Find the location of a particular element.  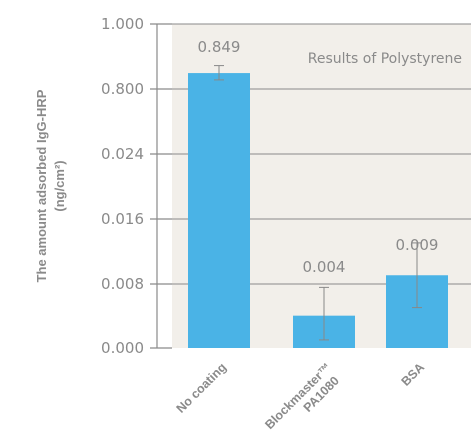

y-tick-label: 0.800 is located at coordinates (122, 89).